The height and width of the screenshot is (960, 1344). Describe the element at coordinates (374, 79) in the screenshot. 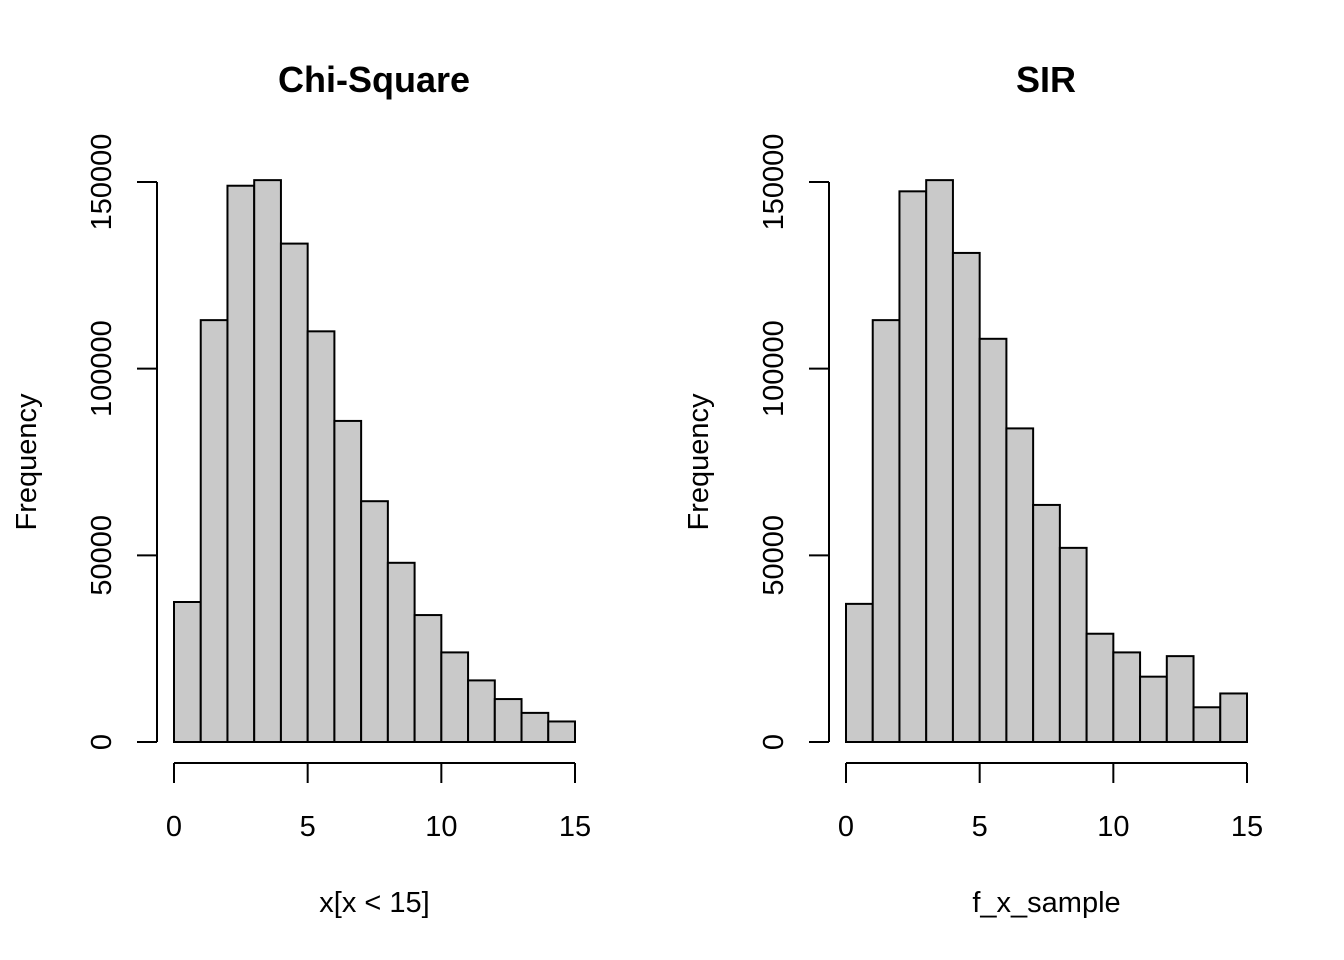

I see `chart-title: Chi-Square` at that location.